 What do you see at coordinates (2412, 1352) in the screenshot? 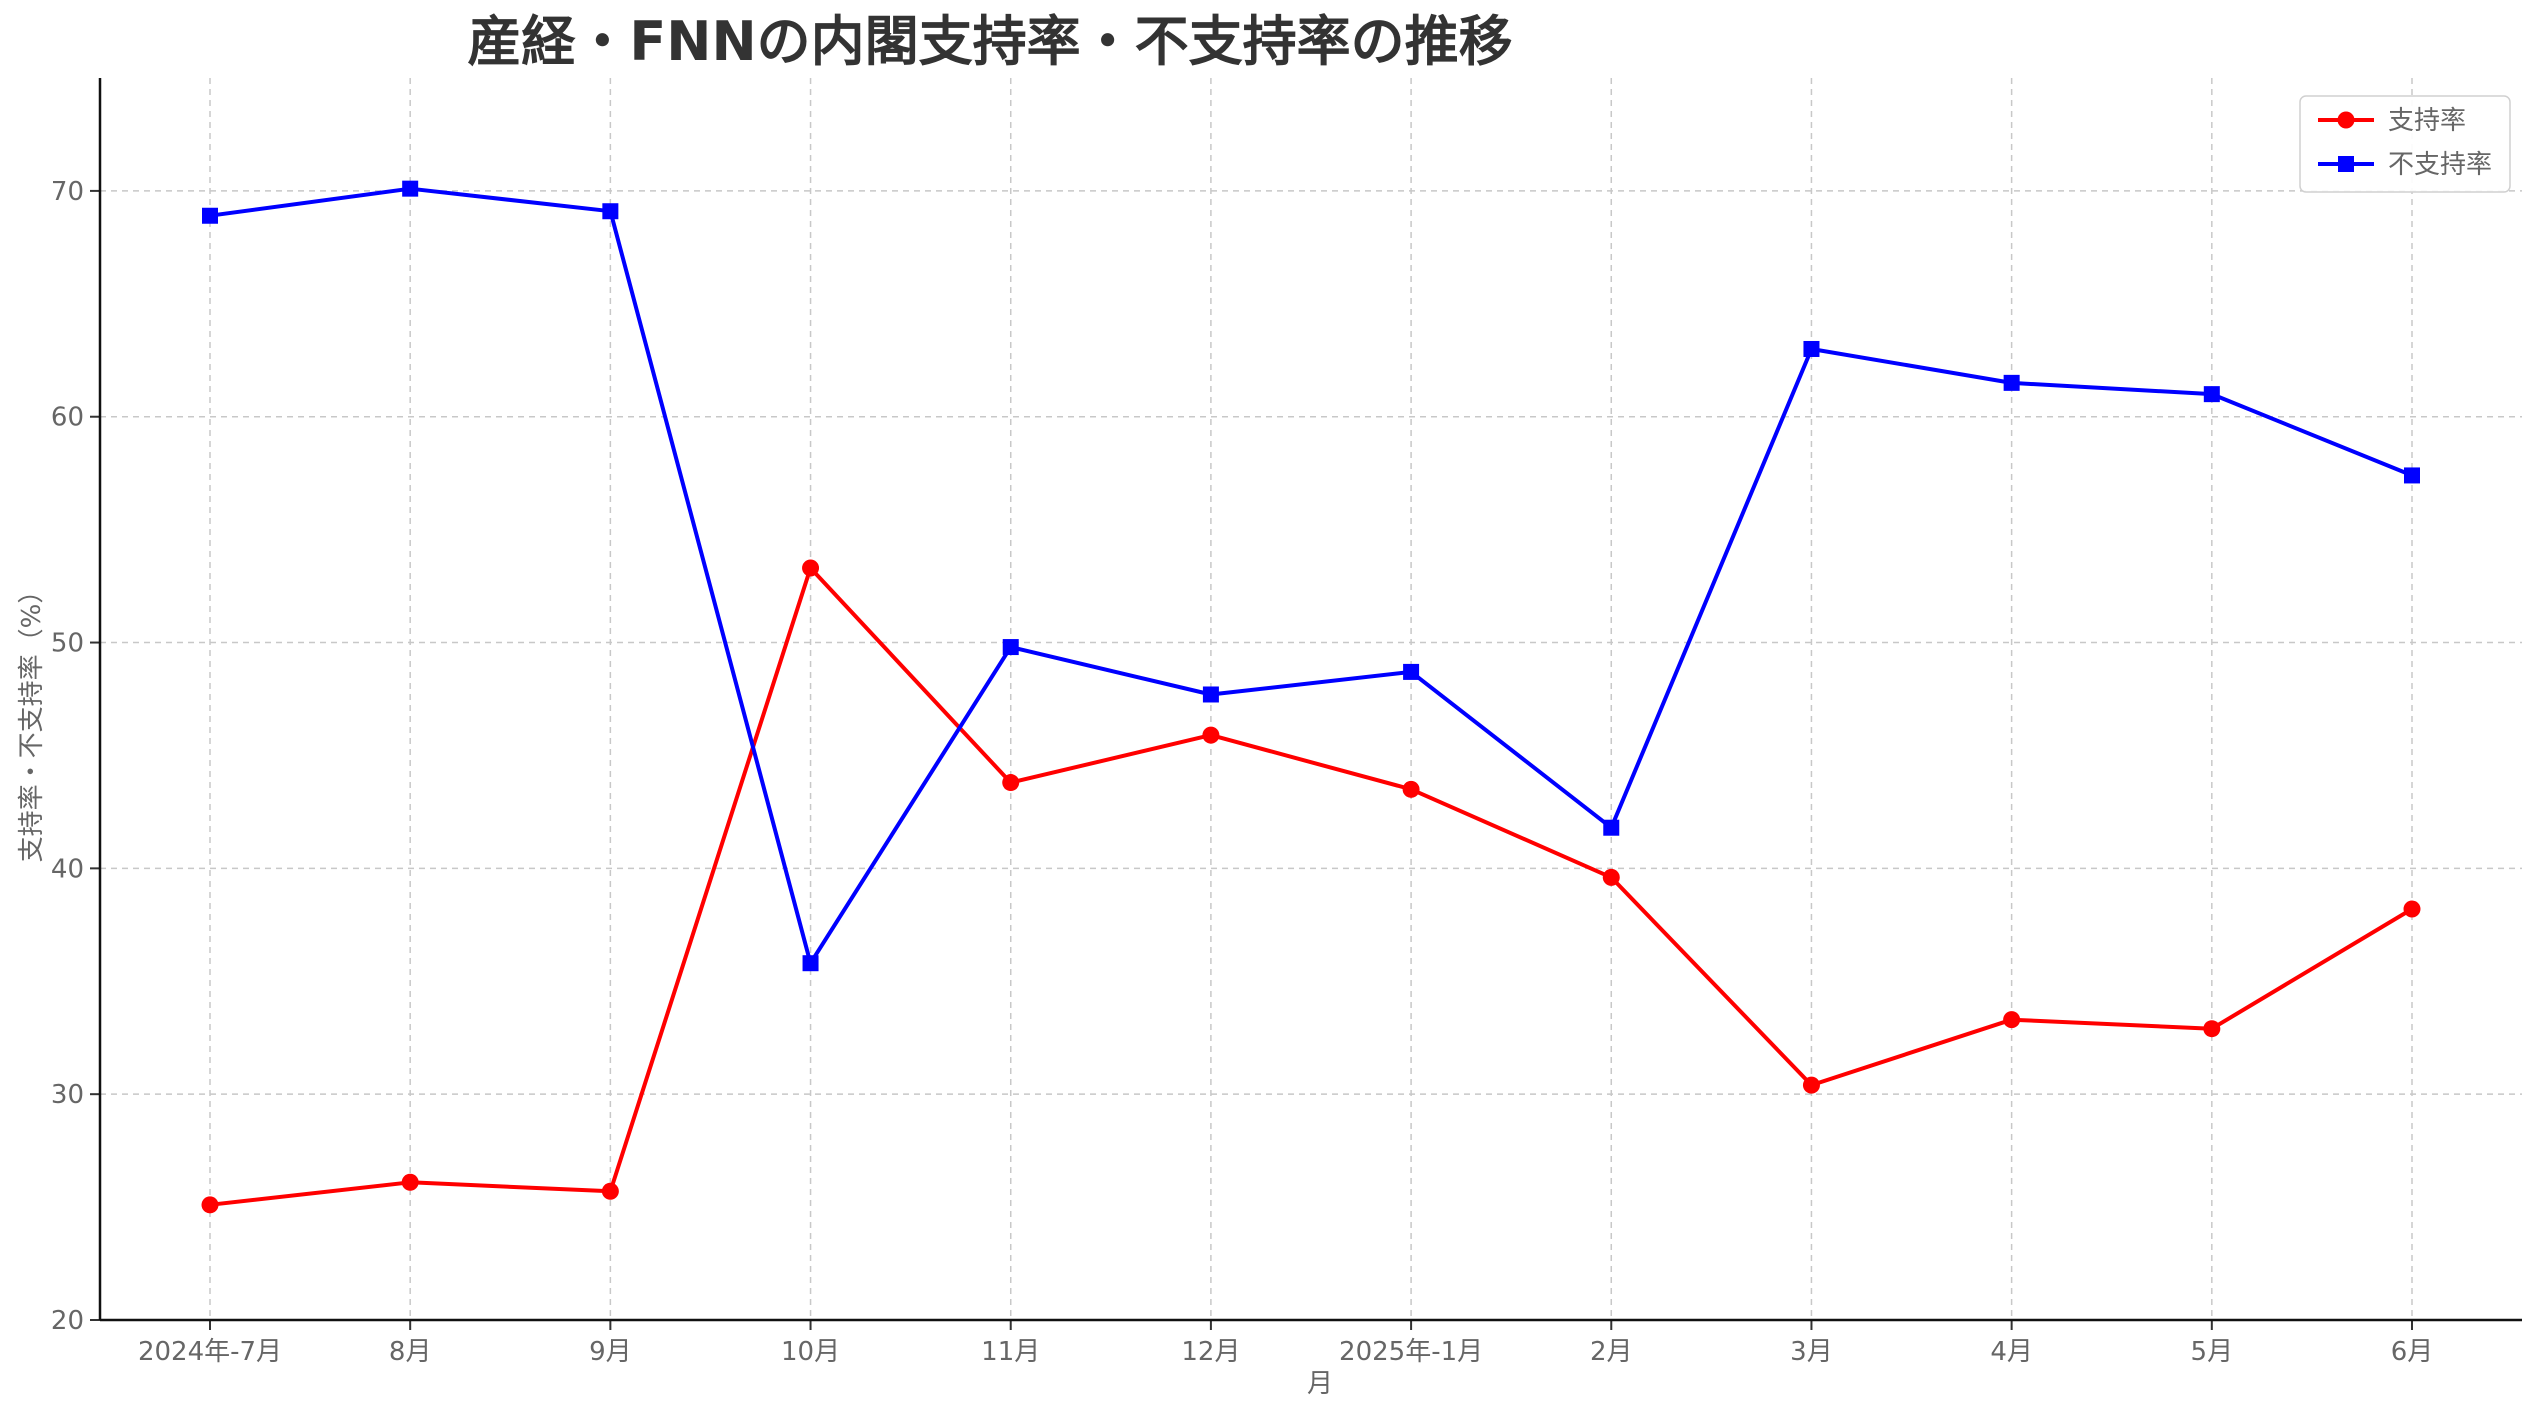
I see `x-tick-label: 6月` at bounding box center [2412, 1352].